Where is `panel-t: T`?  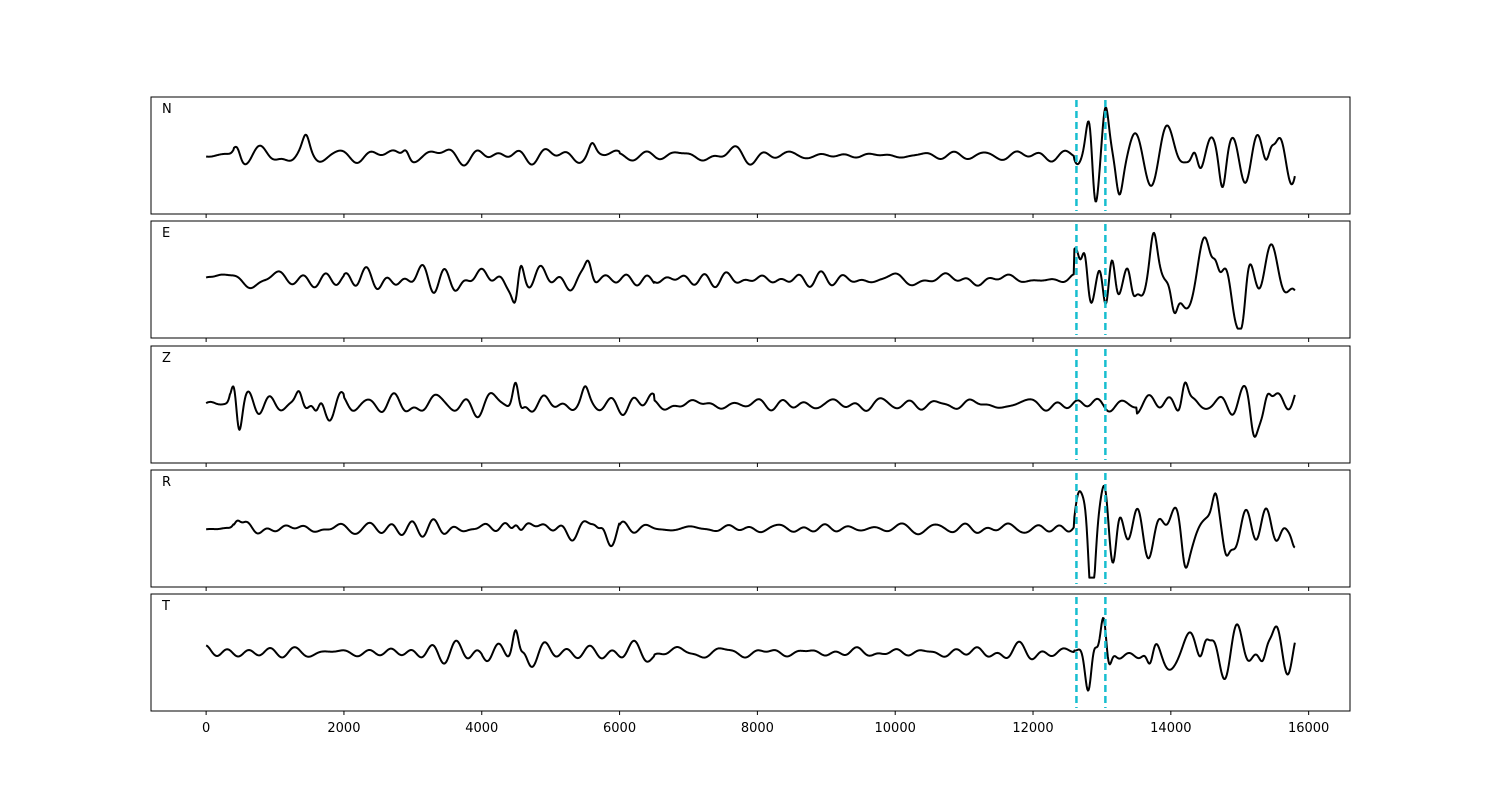 panel-t: T is located at coordinates (750, 654).